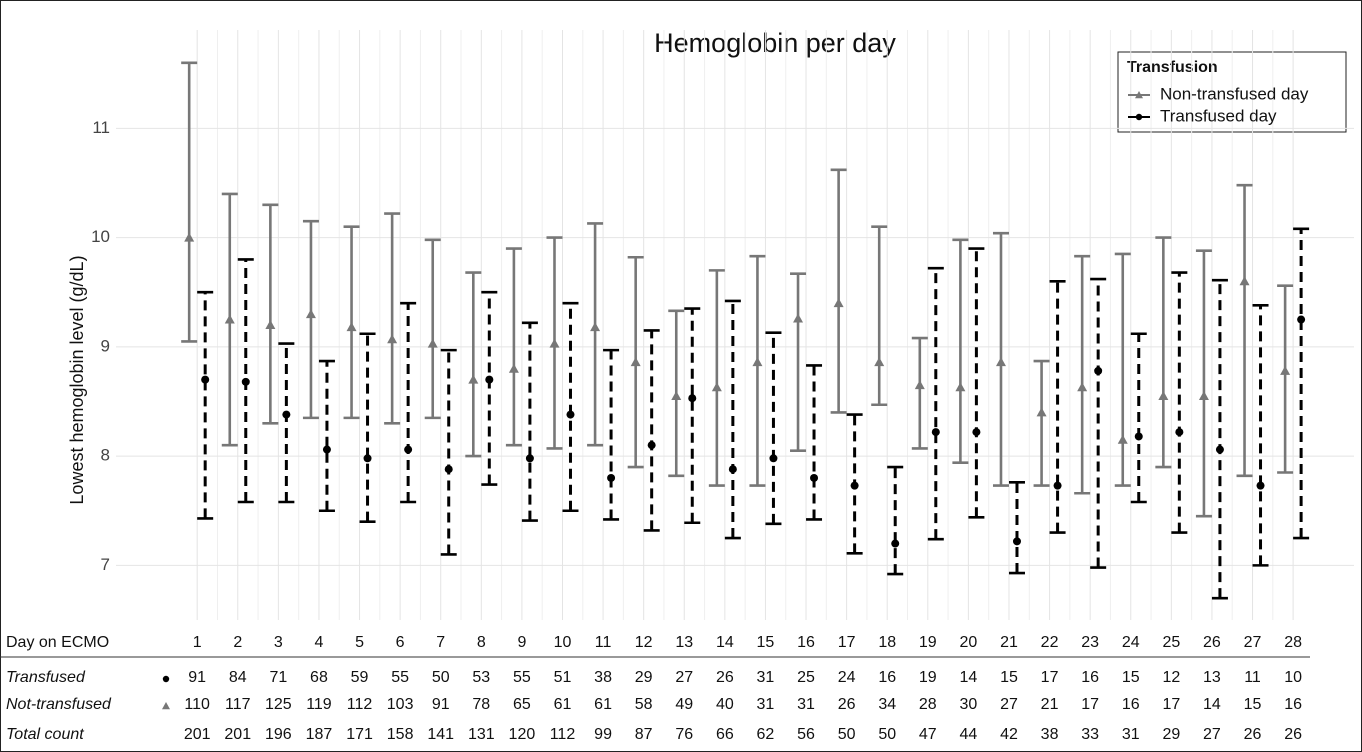 This screenshot has height=752, width=1362. I want to click on day-label: 10, so click(563, 642).